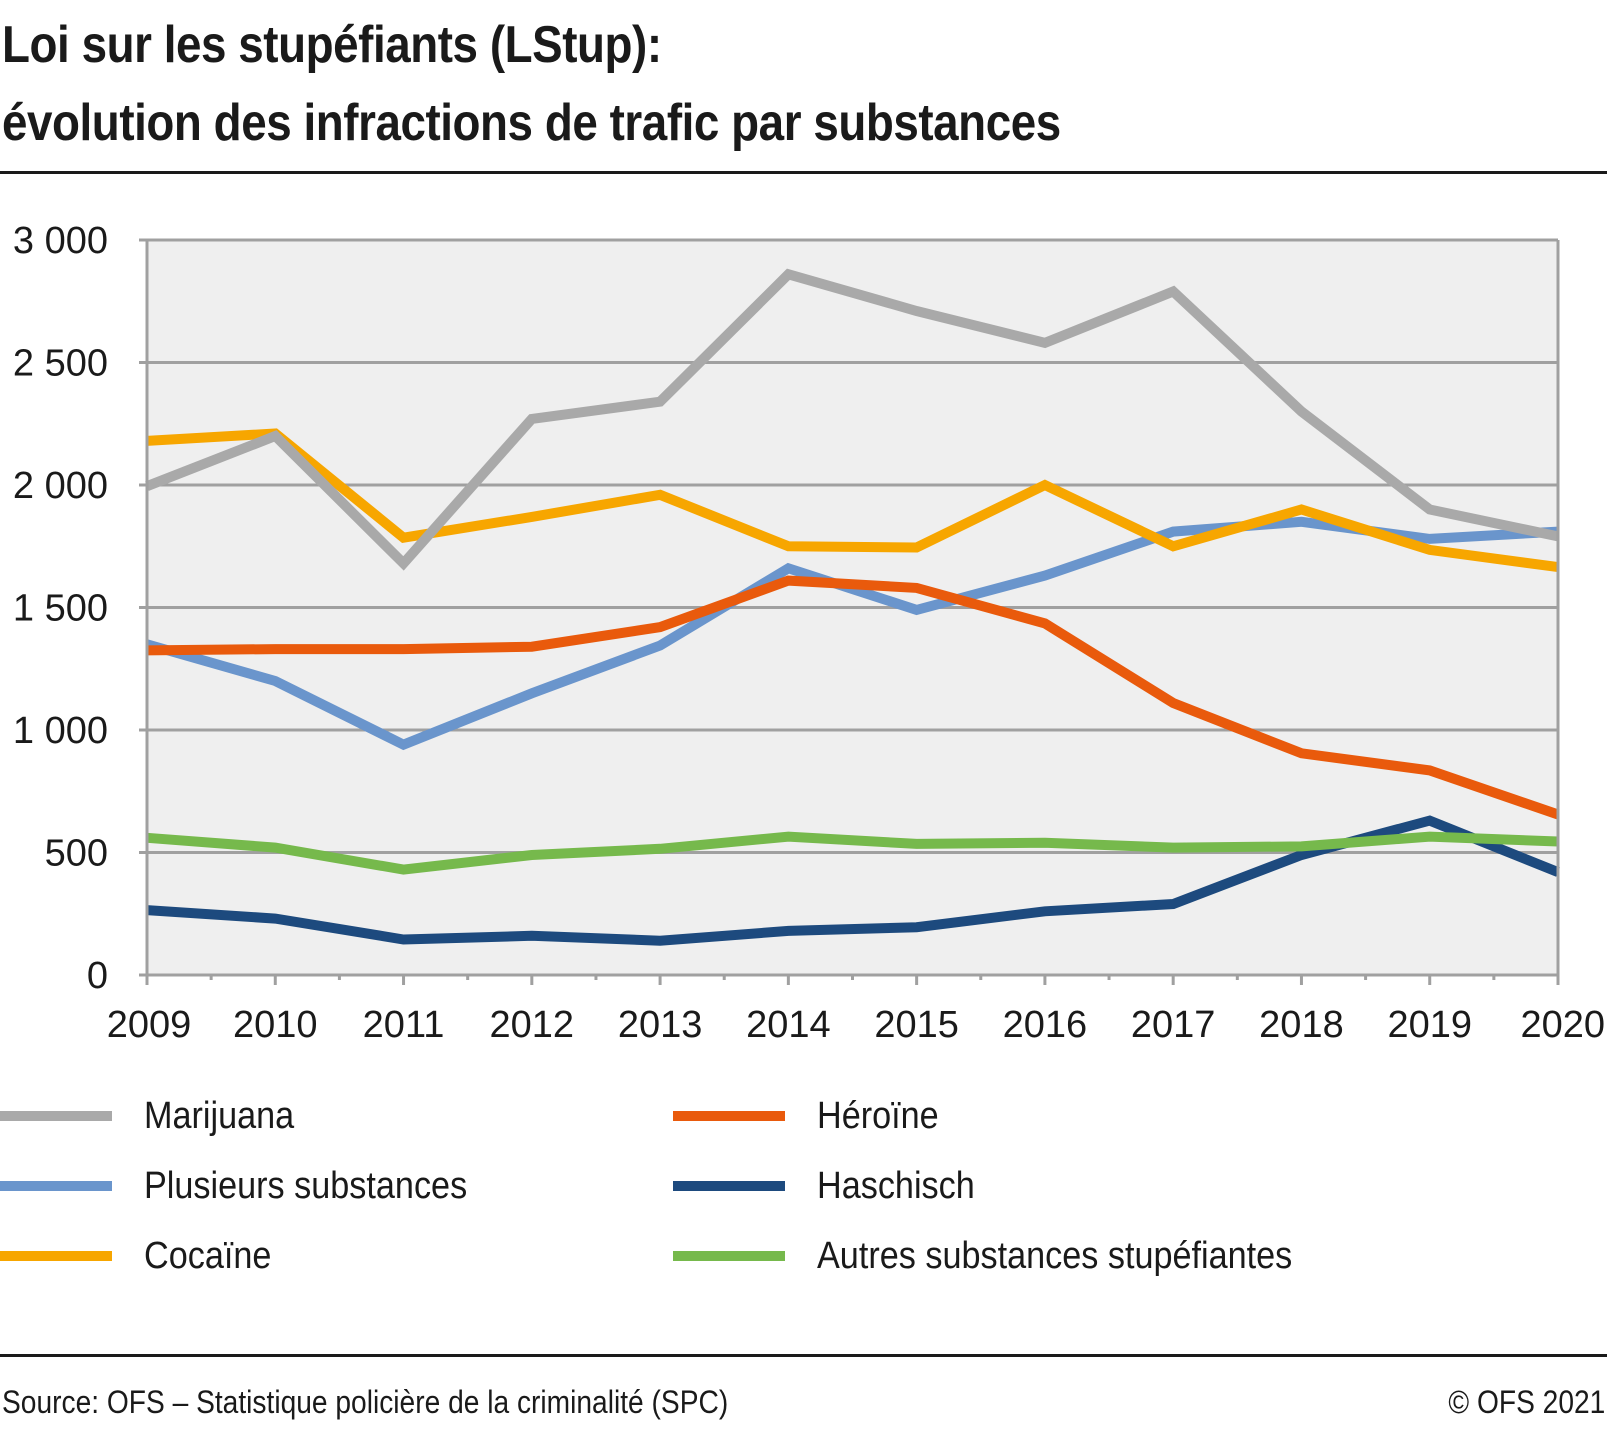 The height and width of the screenshot is (1432, 1607). Describe the element at coordinates (306, 1185) in the screenshot. I see `legend-label-plusieurs-substances: Plusieurs substances` at that location.